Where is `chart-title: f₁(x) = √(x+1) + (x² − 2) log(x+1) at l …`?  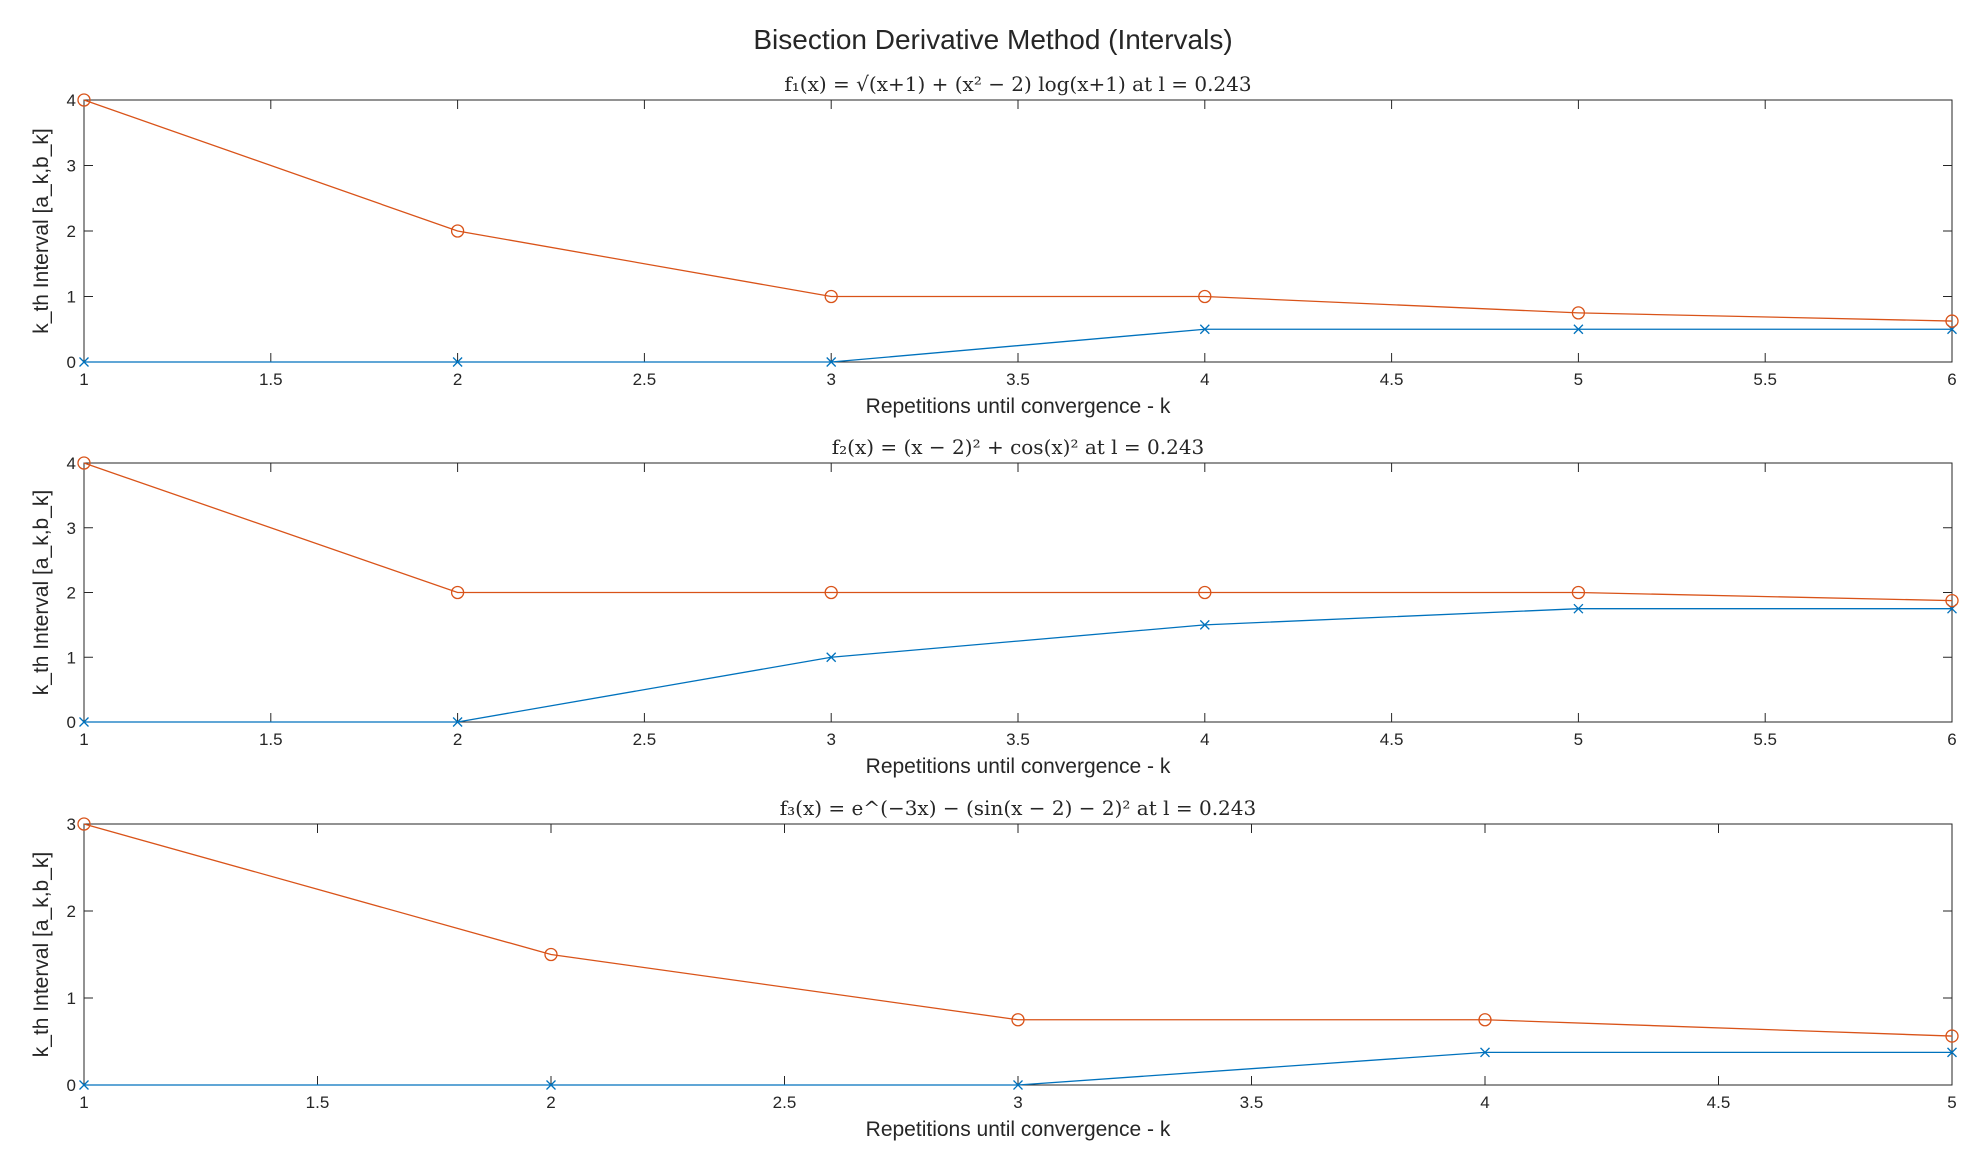
chart-title: f₁(x) = √(x+1) + (x² − 2) log(x+1) at l … is located at coordinates (1017, 84).